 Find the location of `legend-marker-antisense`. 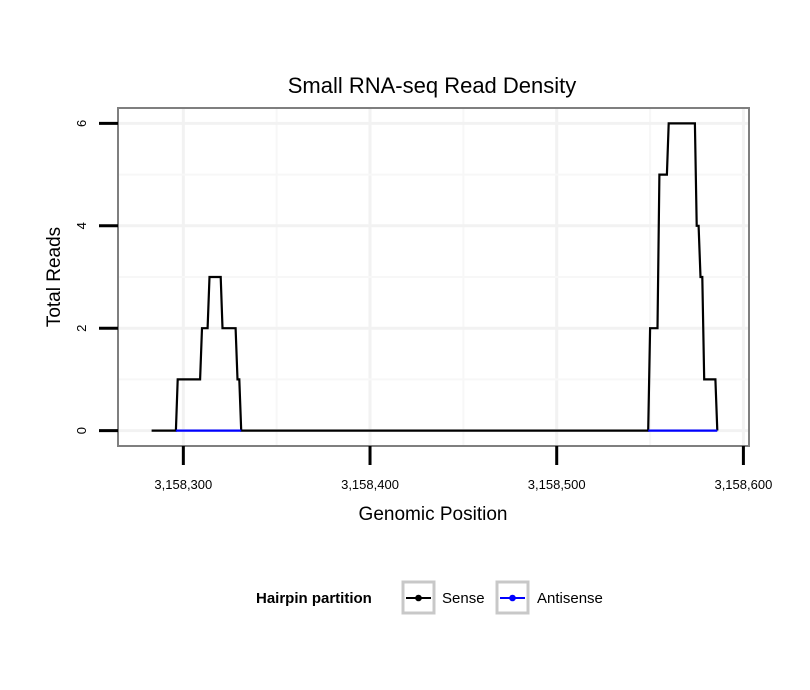

legend-marker-antisense is located at coordinates (512, 598).